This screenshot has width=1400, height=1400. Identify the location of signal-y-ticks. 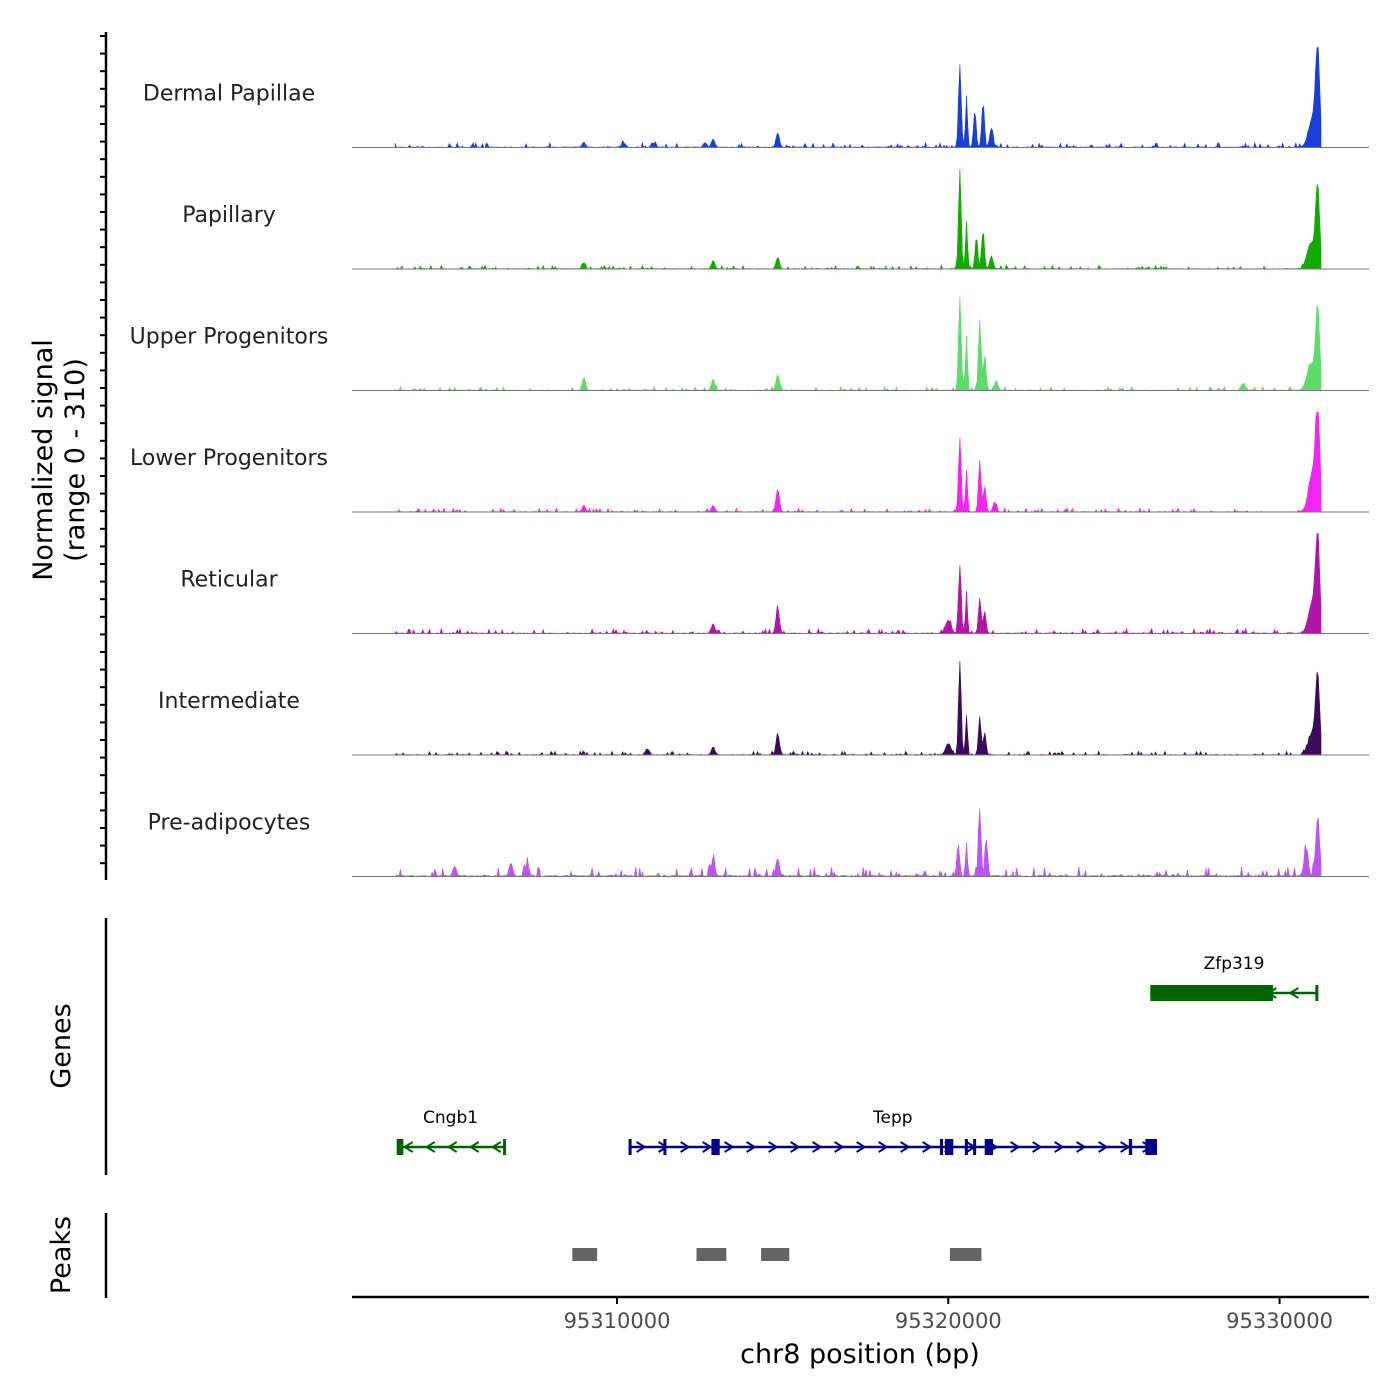
(103, 450).